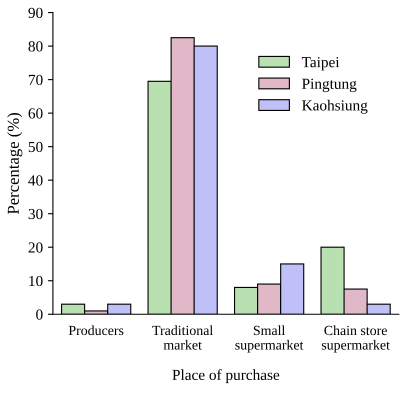  What do you see at coordinates (36, 281) in the screenshot?
I see `y-tick-label: 10` at bounding box center [36, 281].